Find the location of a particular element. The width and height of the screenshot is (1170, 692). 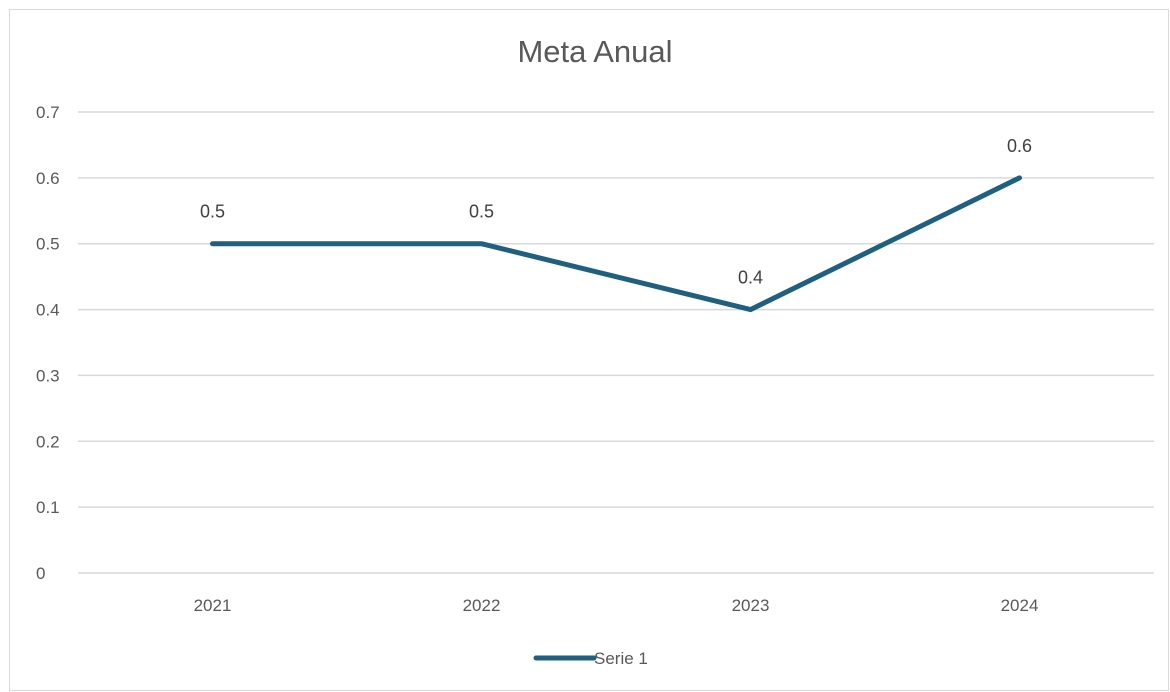

y-tick-label: 0.6 is located at coordinates (48, 178).